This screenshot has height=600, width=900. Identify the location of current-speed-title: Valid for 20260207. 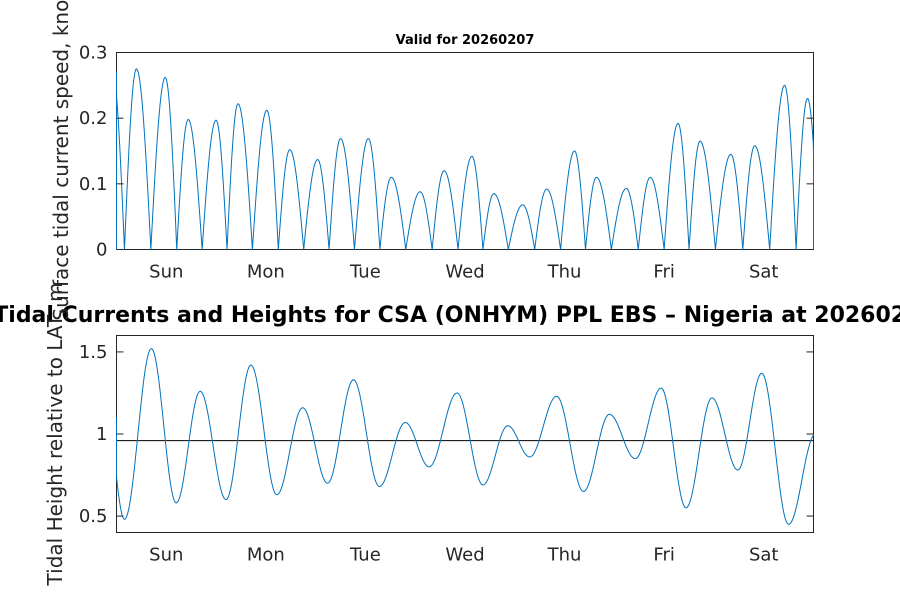
(465, 40).